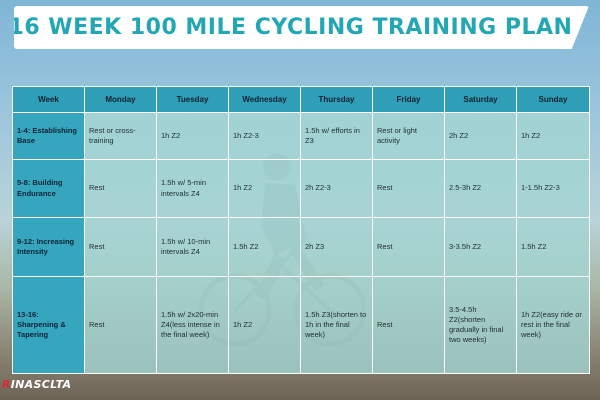 The image size is (600, 400). Describe the element at coordinates (408, 99) in the screenshot. I see `column-header-friday: Friday` at that location.